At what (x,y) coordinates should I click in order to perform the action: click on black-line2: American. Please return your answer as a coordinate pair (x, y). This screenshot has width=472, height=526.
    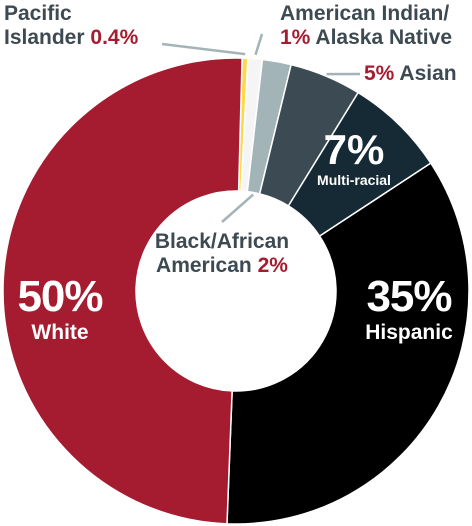
    Looking at the image, I should click on (204, 265).